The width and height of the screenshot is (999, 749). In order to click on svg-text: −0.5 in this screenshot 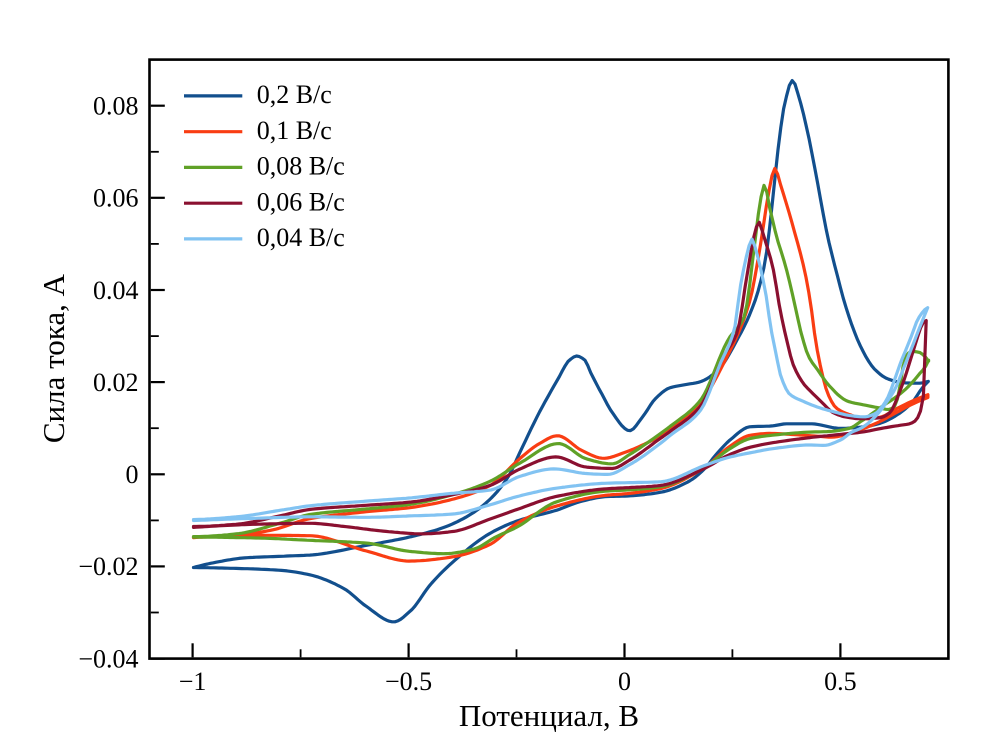, I will do `click(408, 681)`.